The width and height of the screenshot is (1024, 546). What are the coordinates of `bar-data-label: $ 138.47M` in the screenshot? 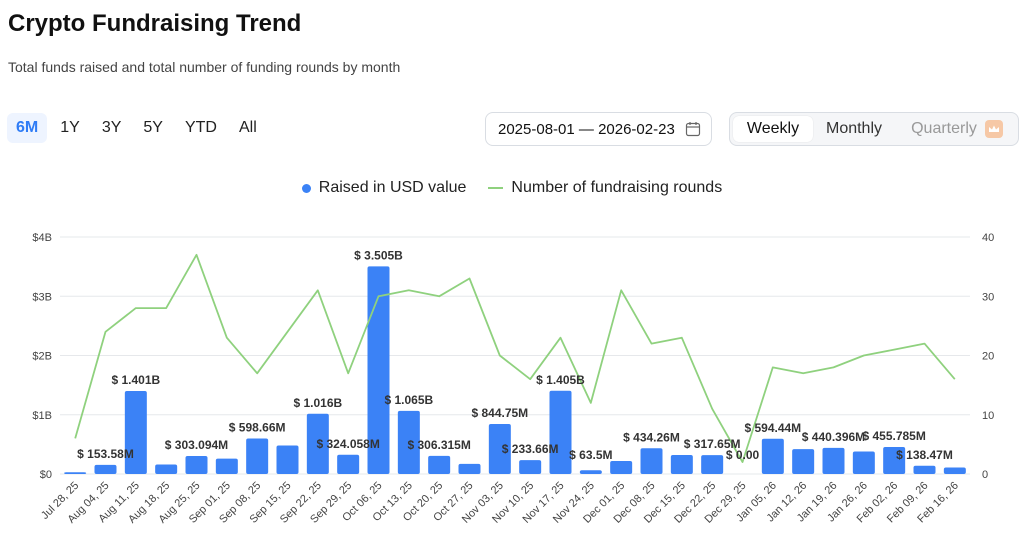 It's located at (924, 455).